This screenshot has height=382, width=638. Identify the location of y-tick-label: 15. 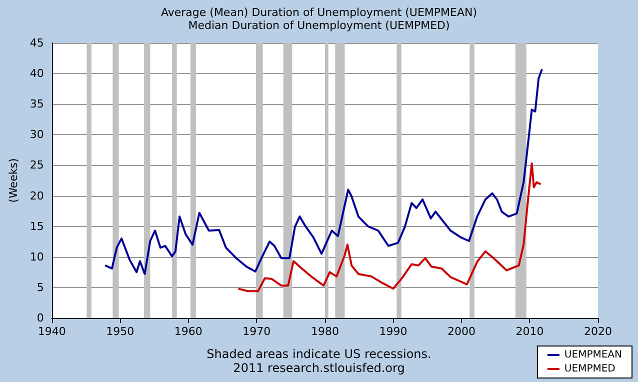
(37, 226).